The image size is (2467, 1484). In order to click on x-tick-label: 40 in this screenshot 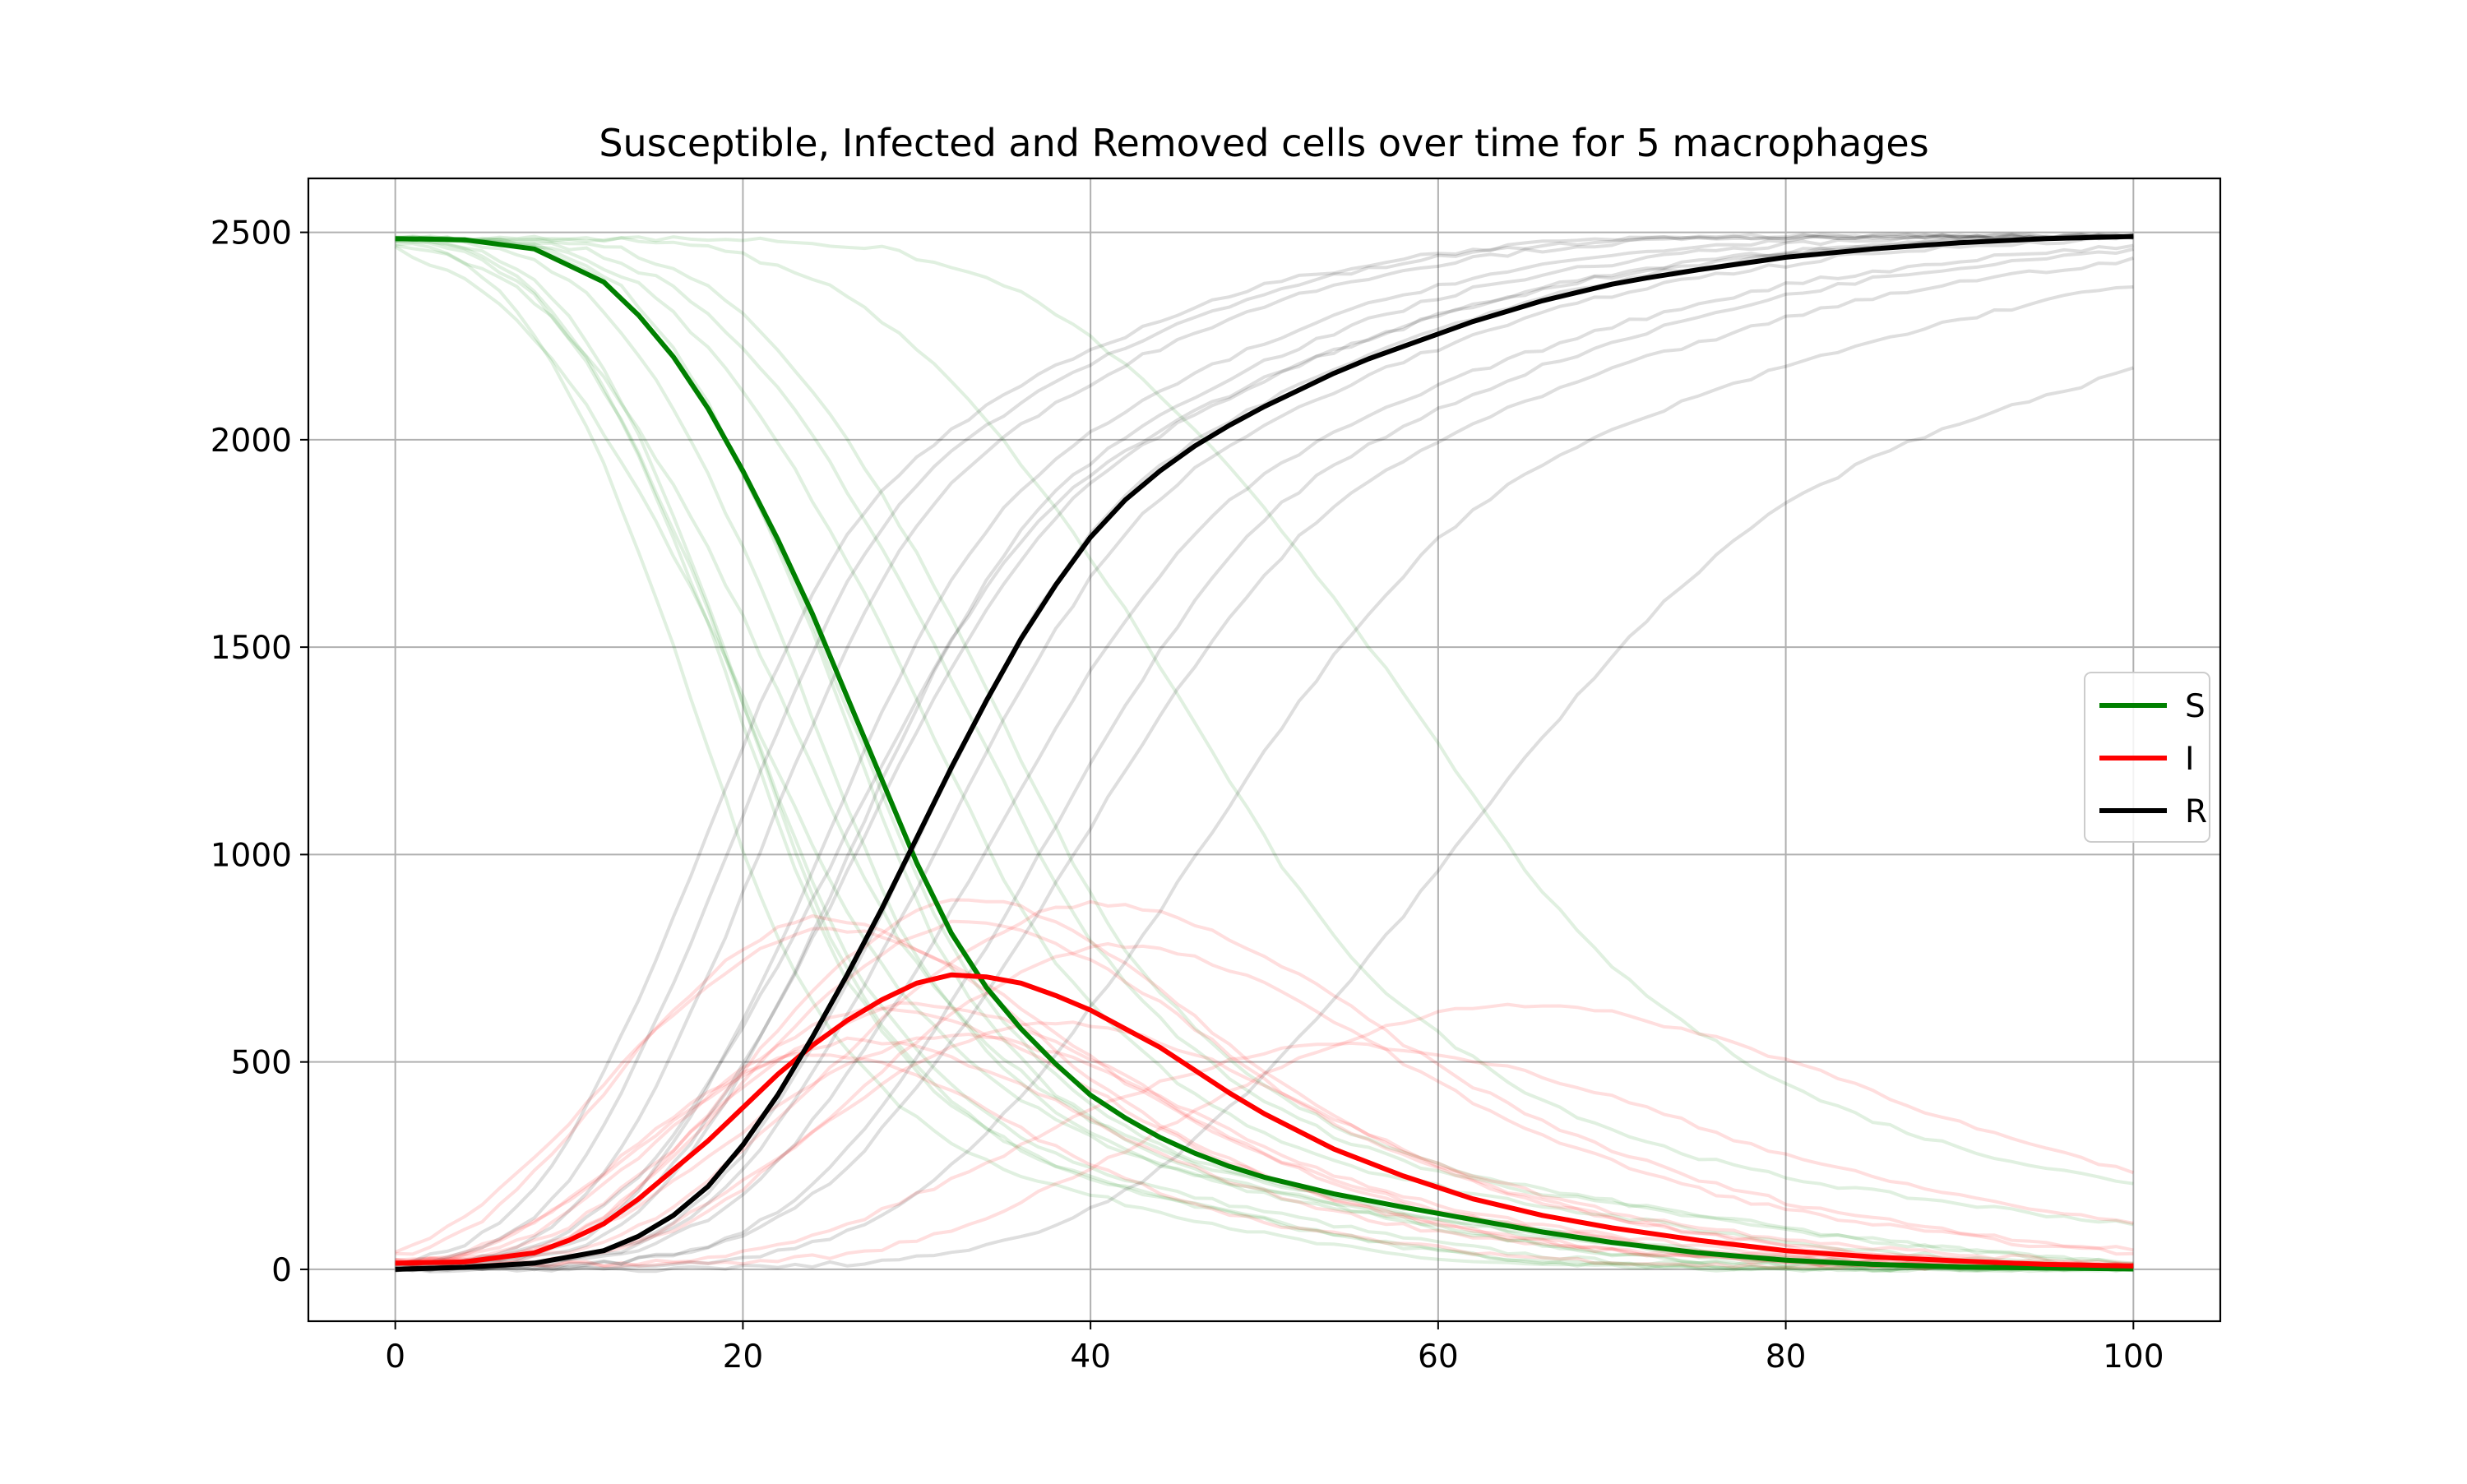, I will do `click(1090, 1357)`.